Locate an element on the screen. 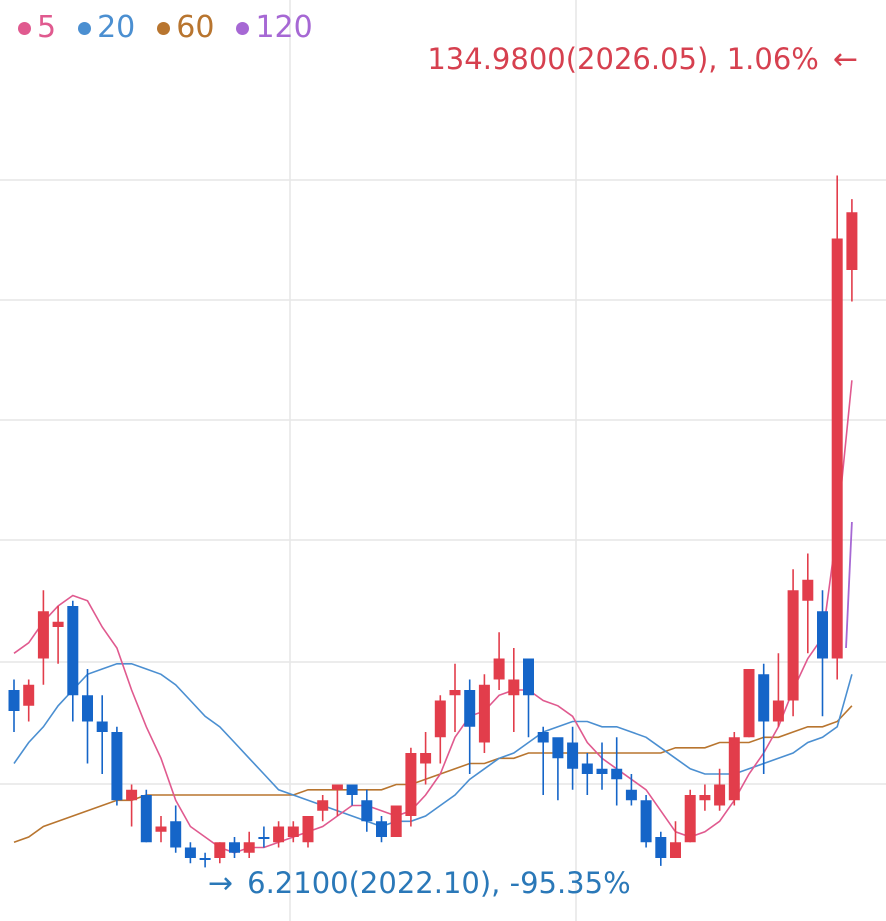 This screenshot has width=886, height=921. arrow-right-icon: → is located at coordinates (221, 883).